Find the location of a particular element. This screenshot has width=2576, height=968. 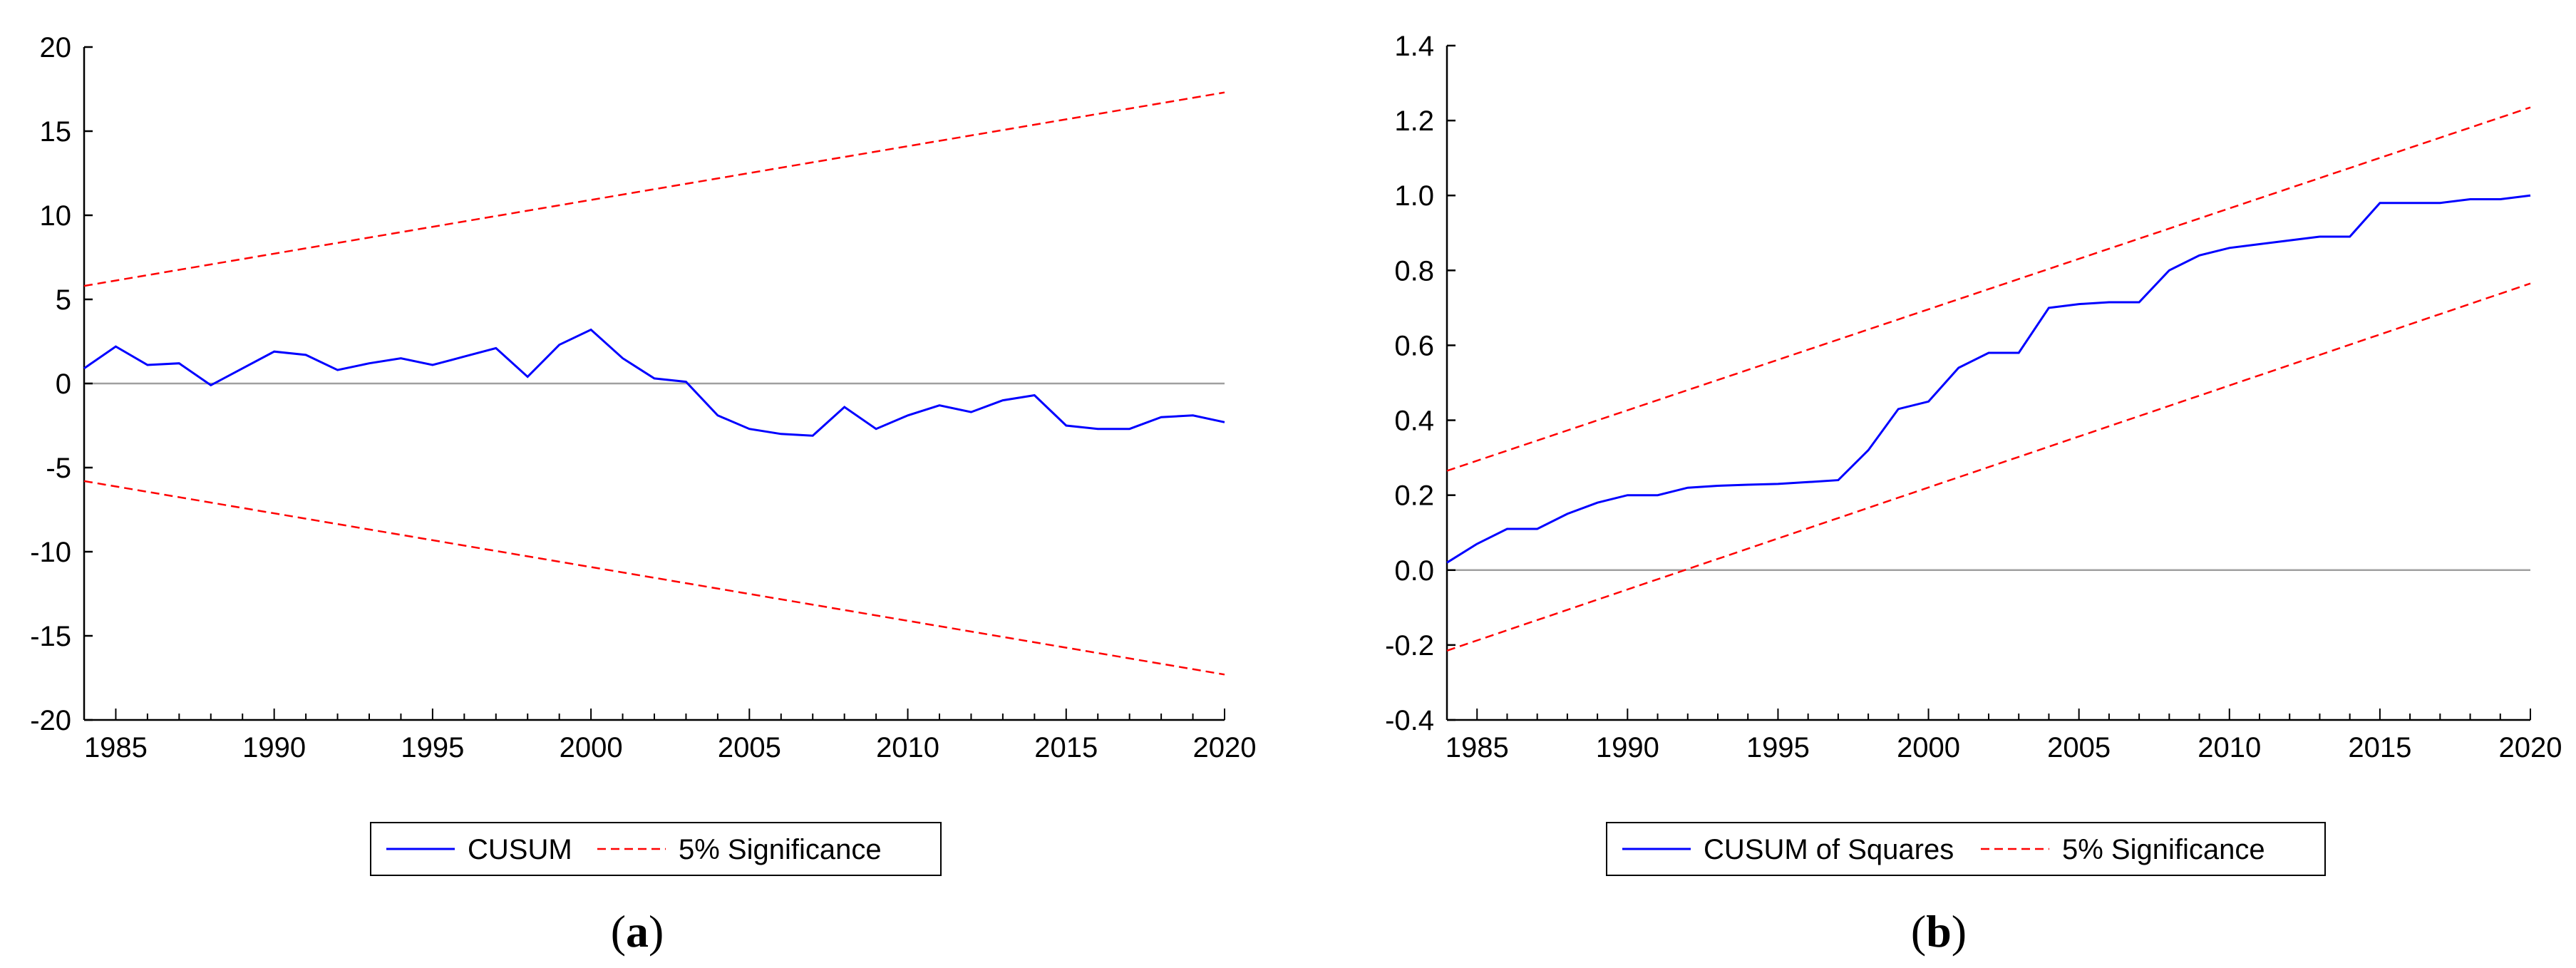

series-line-5-significance is located at coordinates (654, 189).